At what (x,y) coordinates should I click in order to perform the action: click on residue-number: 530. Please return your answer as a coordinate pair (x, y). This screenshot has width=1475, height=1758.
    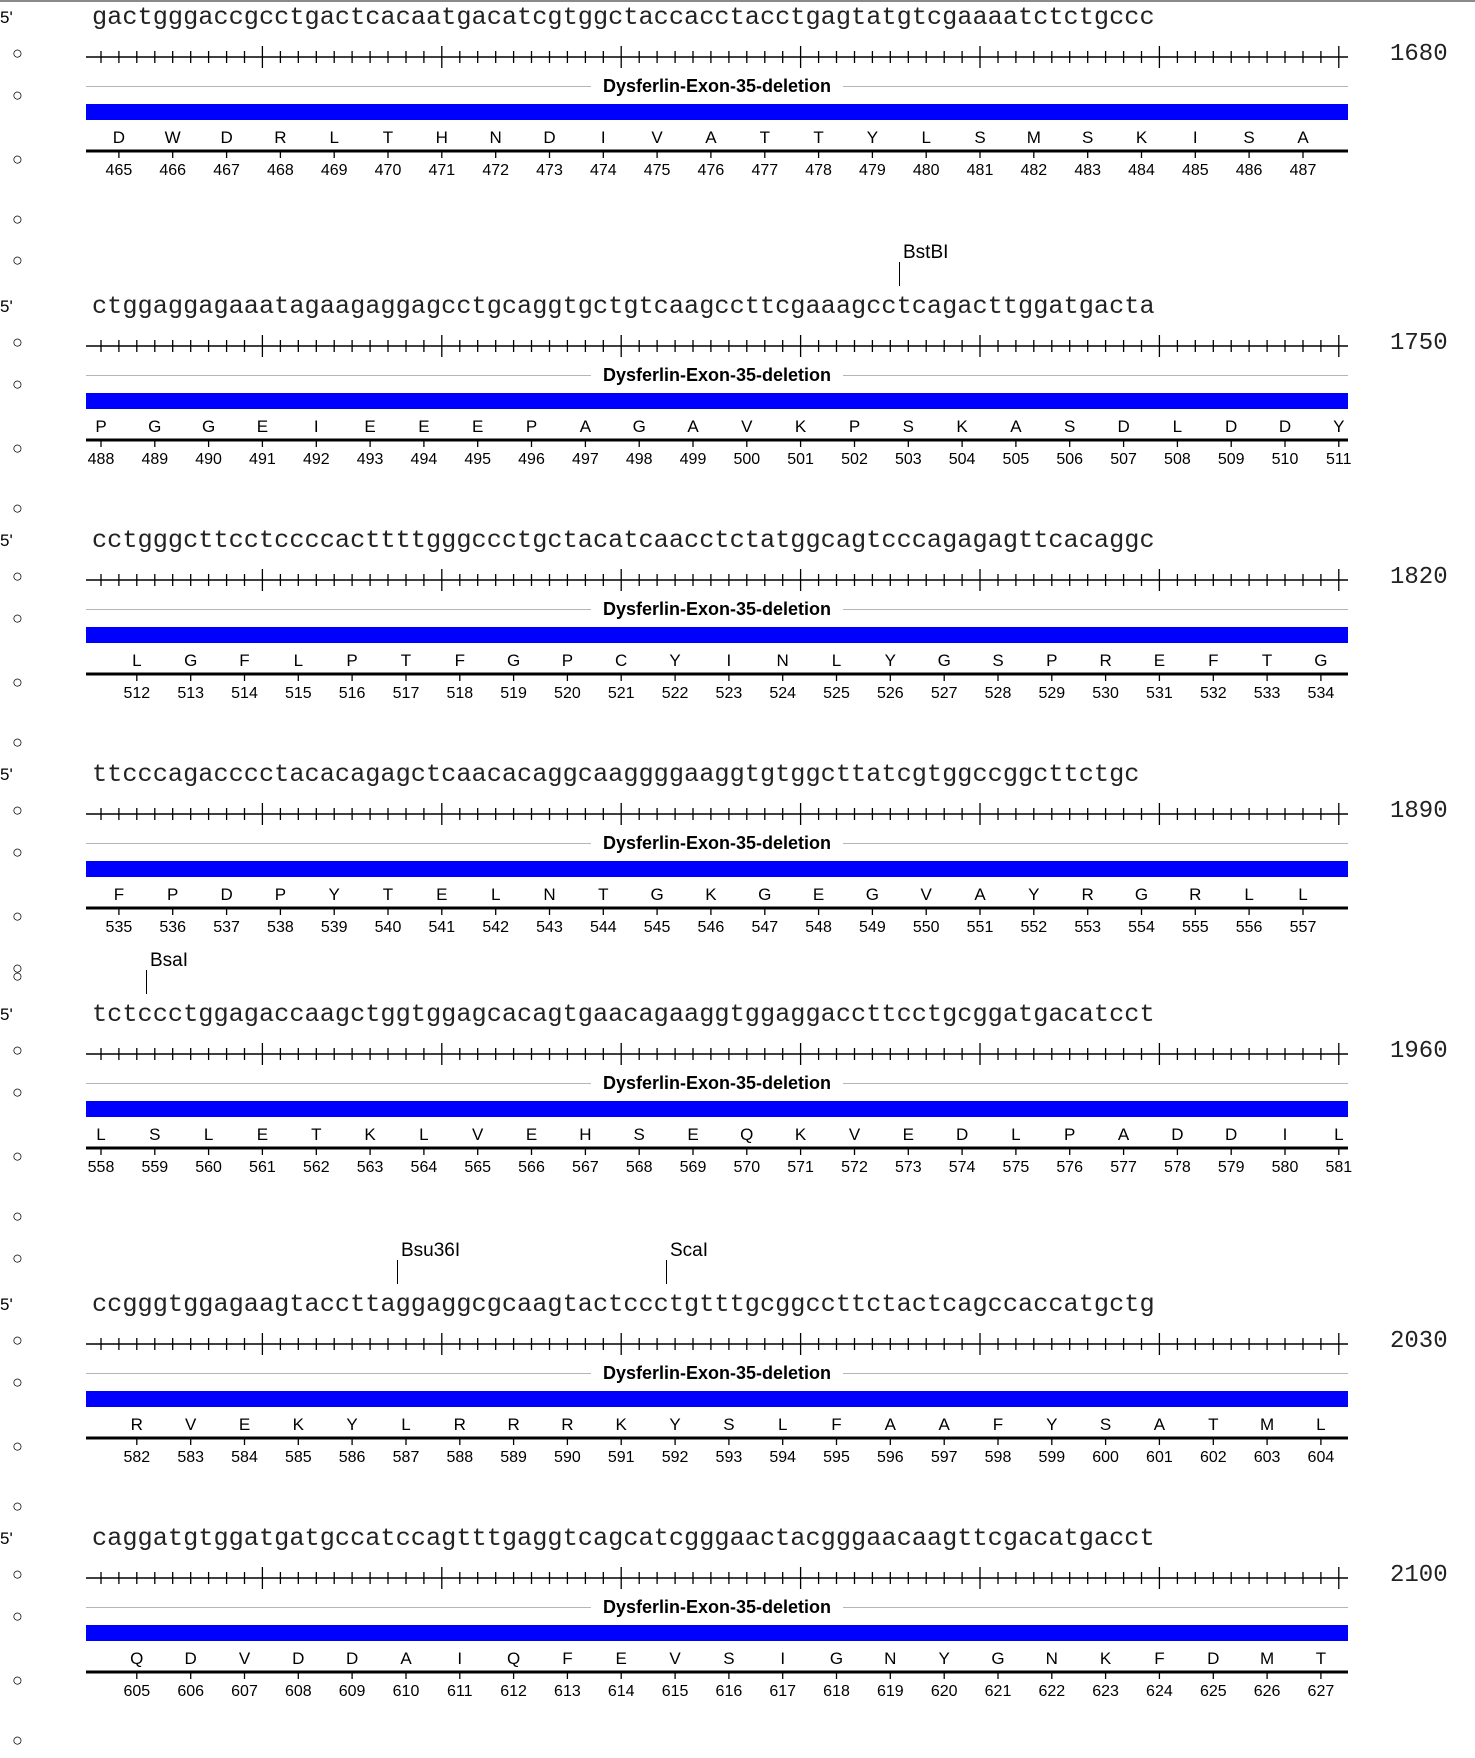
    Looking at the image, I should click on (1105, 693).